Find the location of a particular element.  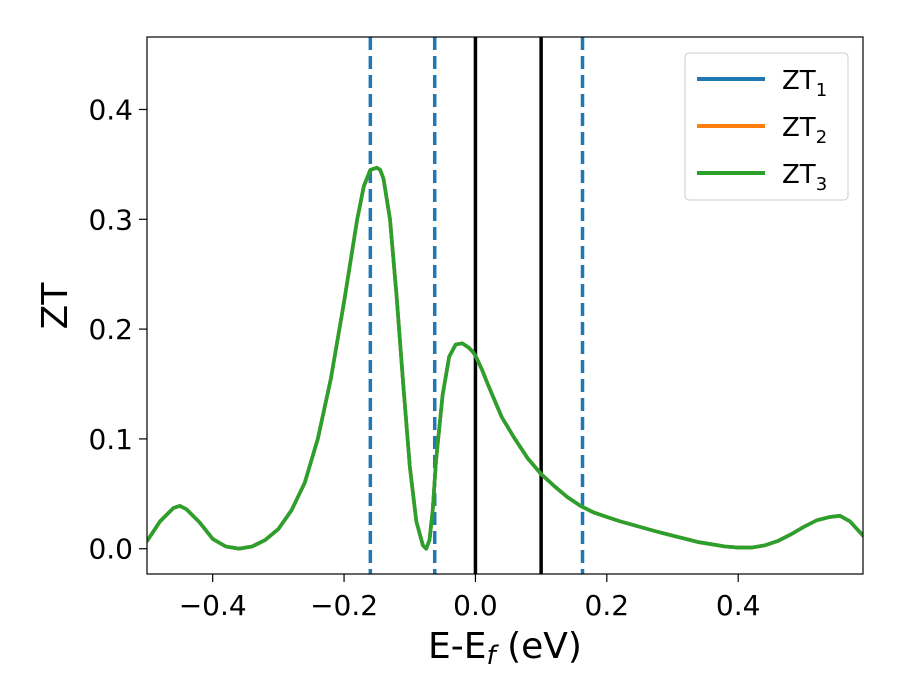

legend: ZT1 ZT2 ZT3 is located at coordinates (766, 126).